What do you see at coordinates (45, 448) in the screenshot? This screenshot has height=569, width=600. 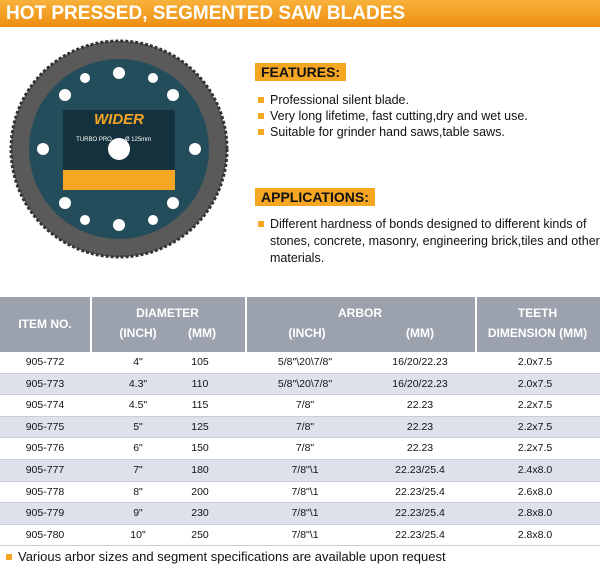 I see `table-cell: 905-776` at bounding box center [45, 448].